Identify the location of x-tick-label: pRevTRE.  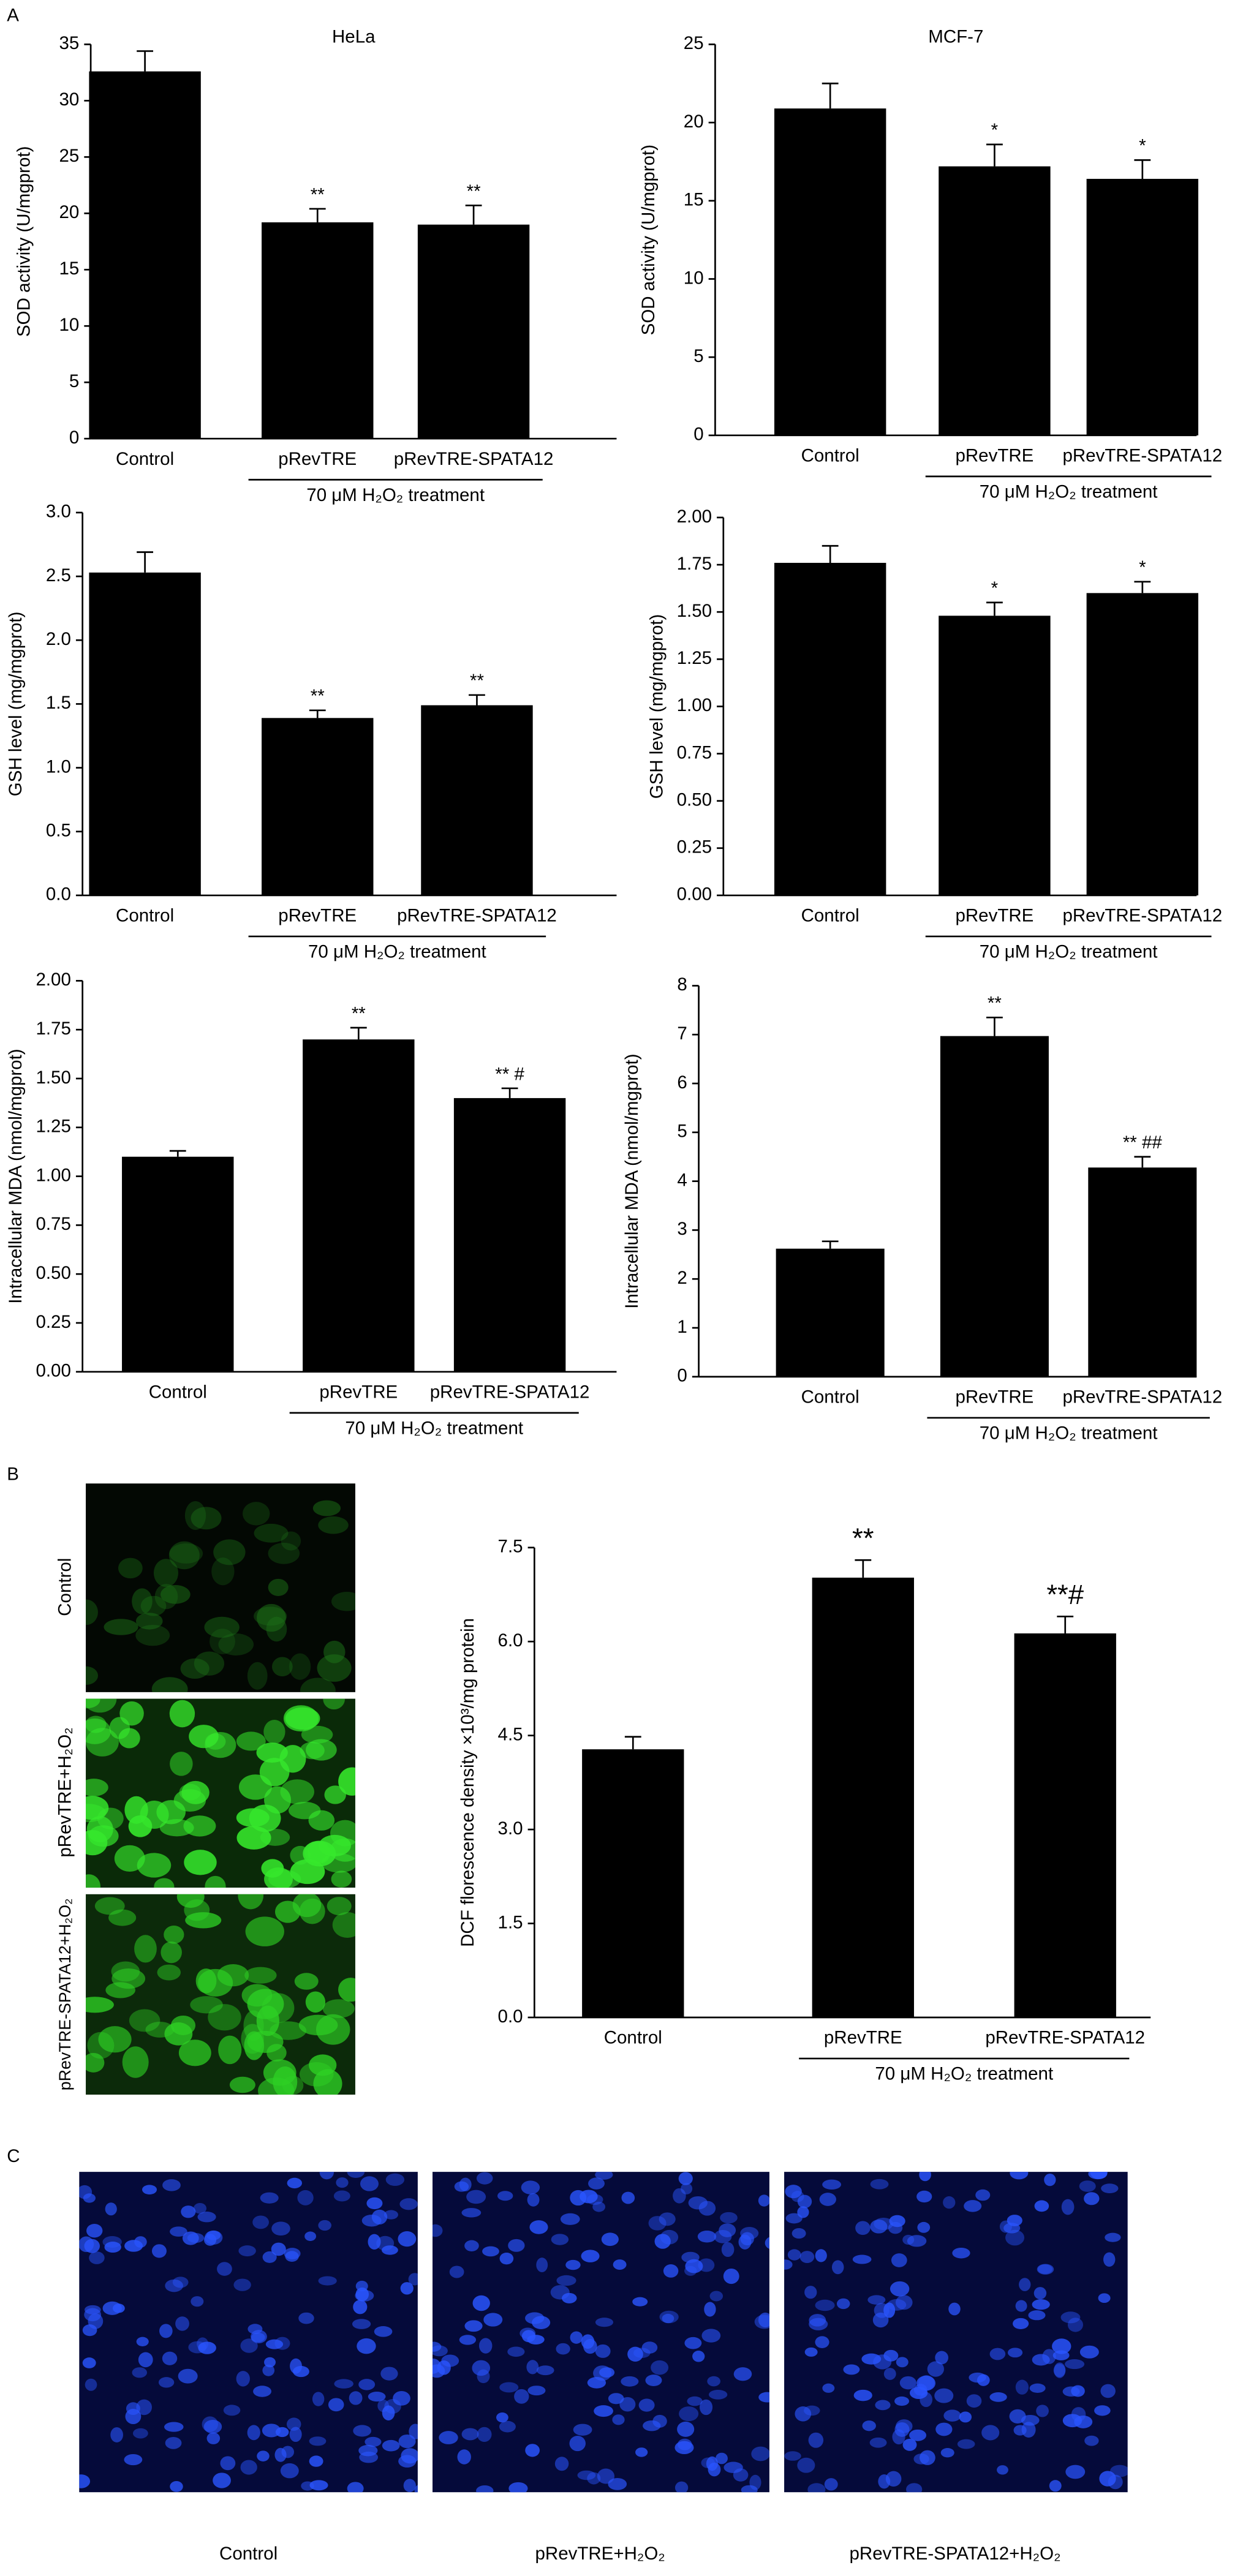
(994, 916).